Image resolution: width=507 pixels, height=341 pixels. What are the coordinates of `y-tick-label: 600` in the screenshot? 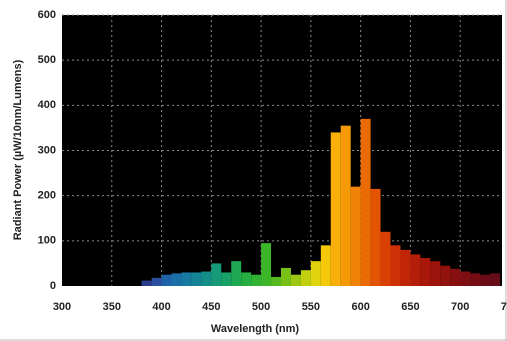 It's located at (47, 15).